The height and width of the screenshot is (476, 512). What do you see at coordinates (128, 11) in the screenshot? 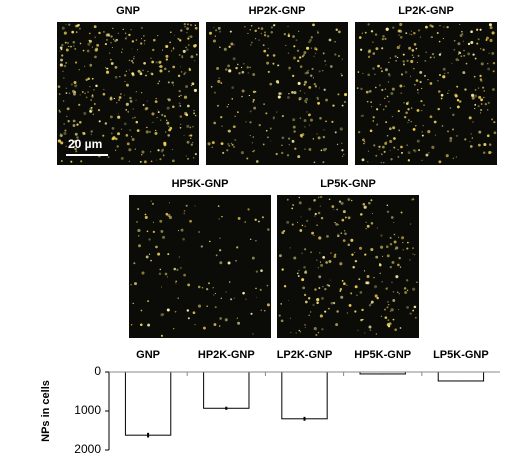
I see `panel-label: GNP` at bounding box center [128, 11].